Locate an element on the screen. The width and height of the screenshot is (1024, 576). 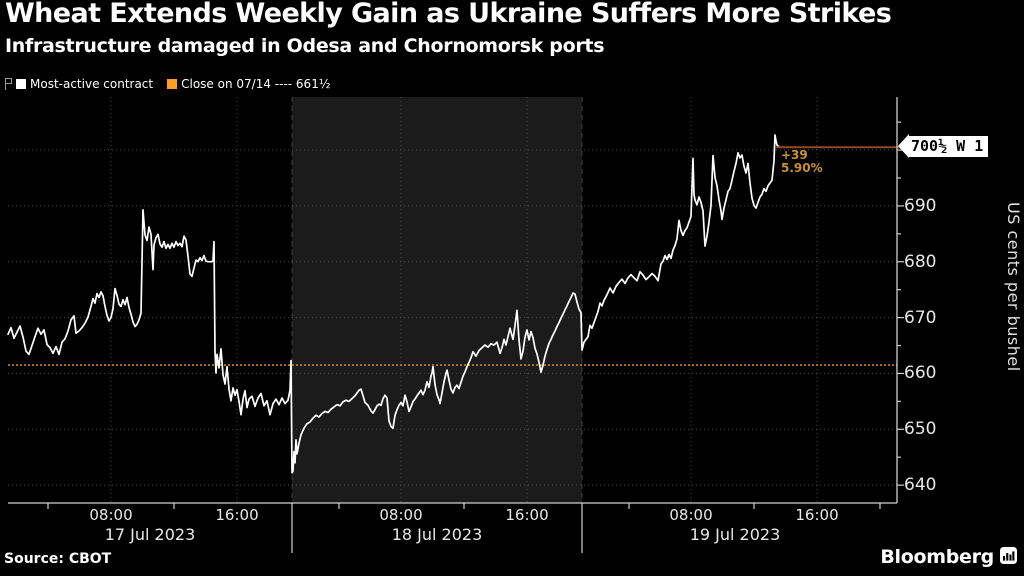
legend-item-close: Close on 07/14 ---- 661½ is located at coordinates (248, 84).